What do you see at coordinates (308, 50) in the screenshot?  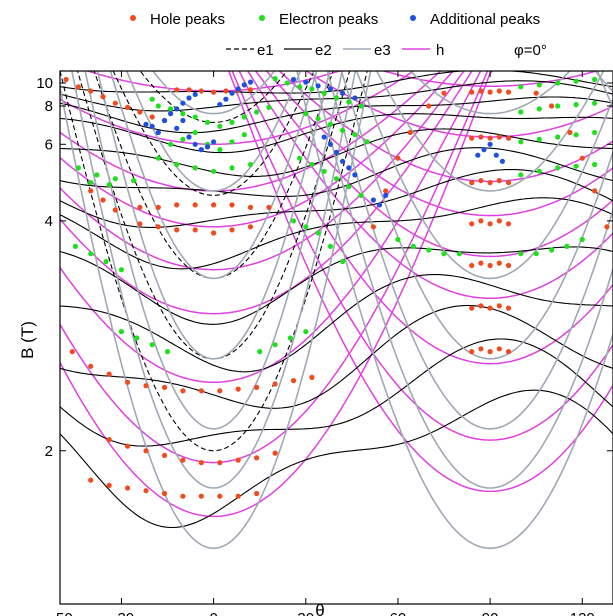 I see `legend-item-e2: e2` at bounding box center [308, 50].